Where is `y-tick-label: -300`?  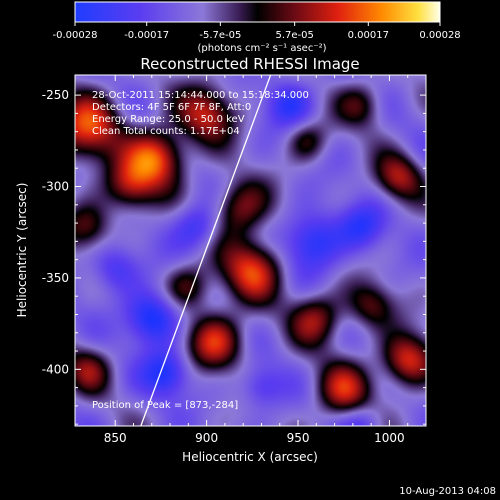
y-tick-label: -300 is located at coordinates (55, 187).